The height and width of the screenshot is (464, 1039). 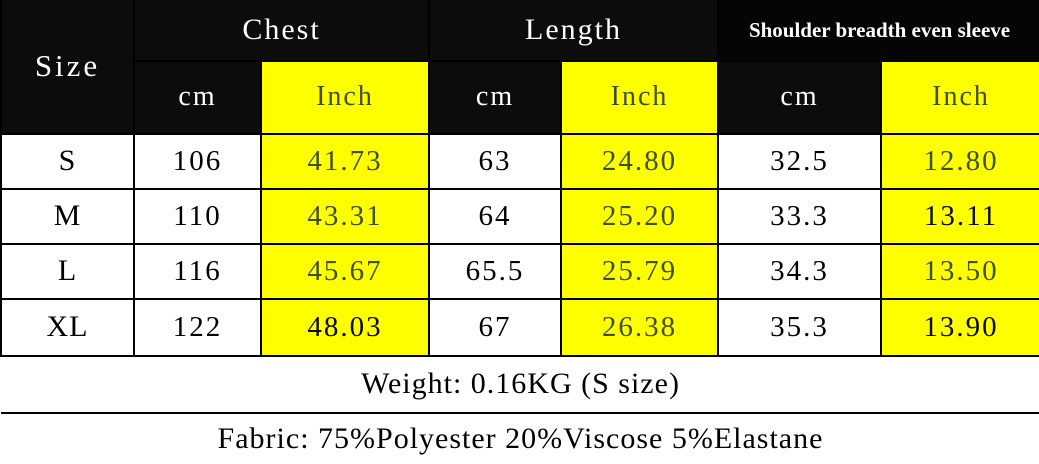 What do you see at coordinates (800, 216) in the screenshot?
I see `cell-m-shoulder-cm: 33.3` at bounding box center [800, 216].